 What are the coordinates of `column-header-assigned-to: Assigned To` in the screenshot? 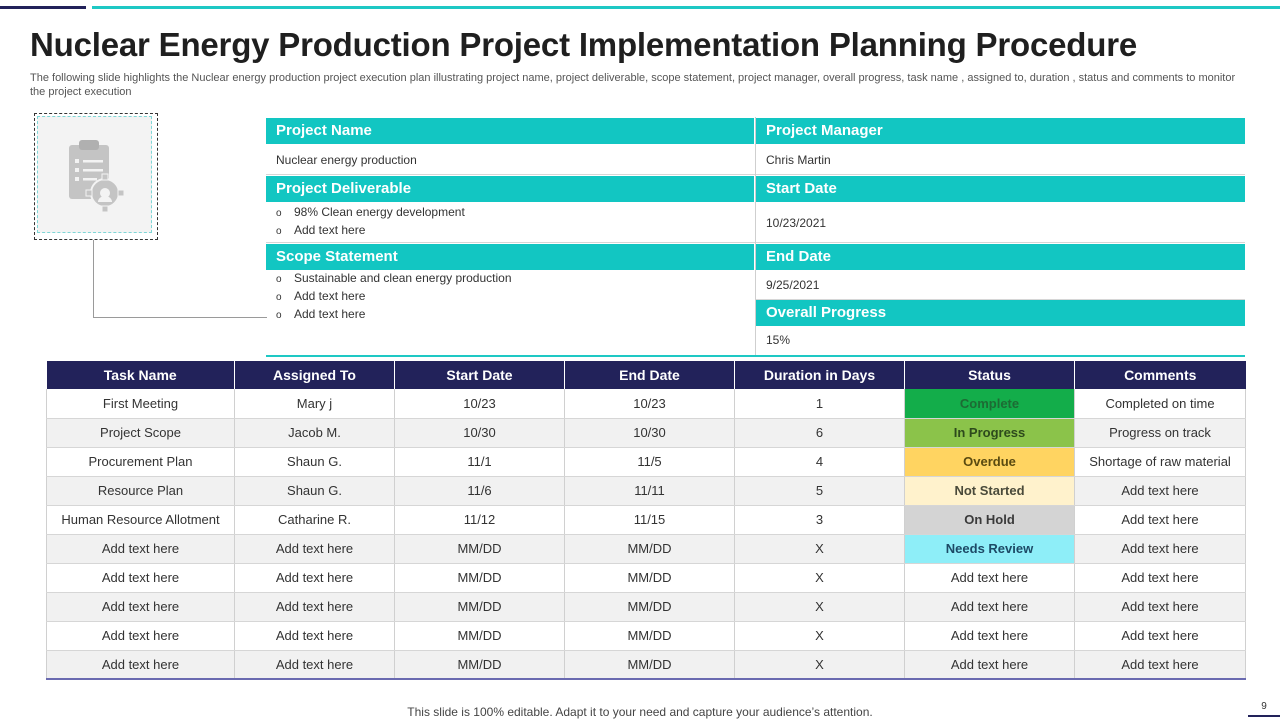 It's located at (314, 375).